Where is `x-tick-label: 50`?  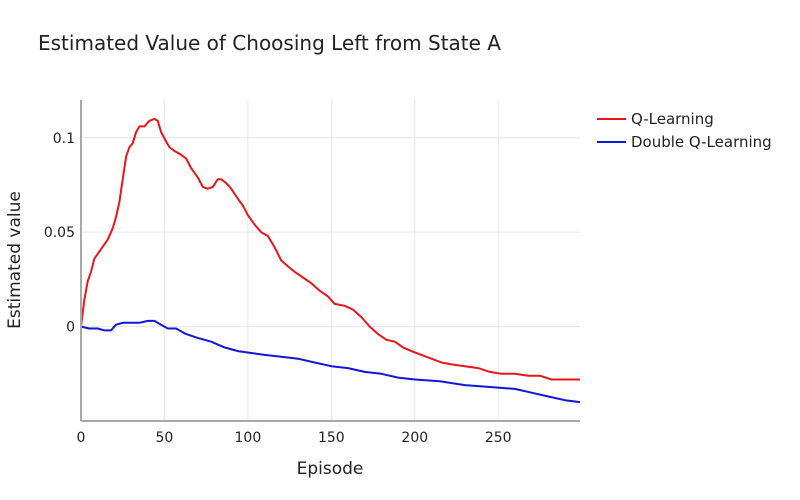 x-tick-label: 50 is located at coordinates (165, 438).